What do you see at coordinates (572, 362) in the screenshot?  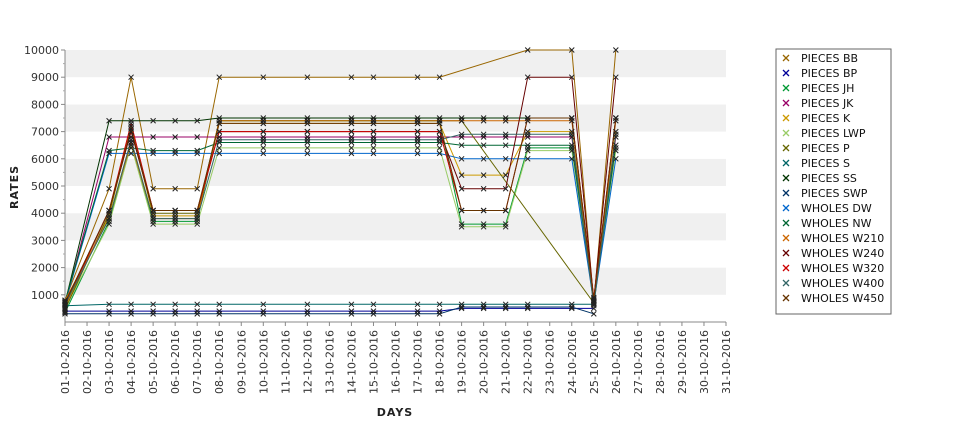 I see `x-tick-label: 24-10-2016` at bounding box center [572, 362].